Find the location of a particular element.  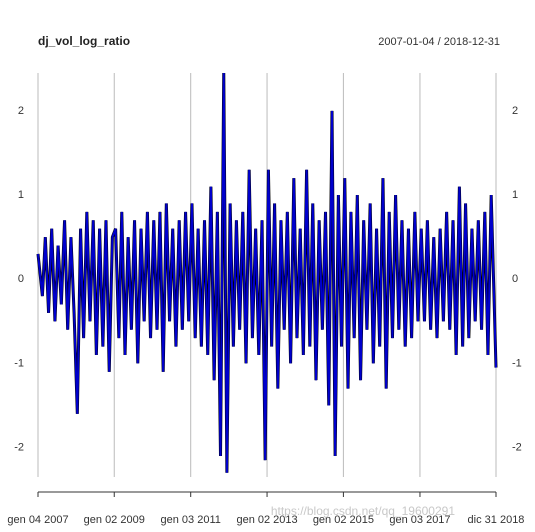

x-tick-label: gen 03 2017 is located at coordinates (419, 520).